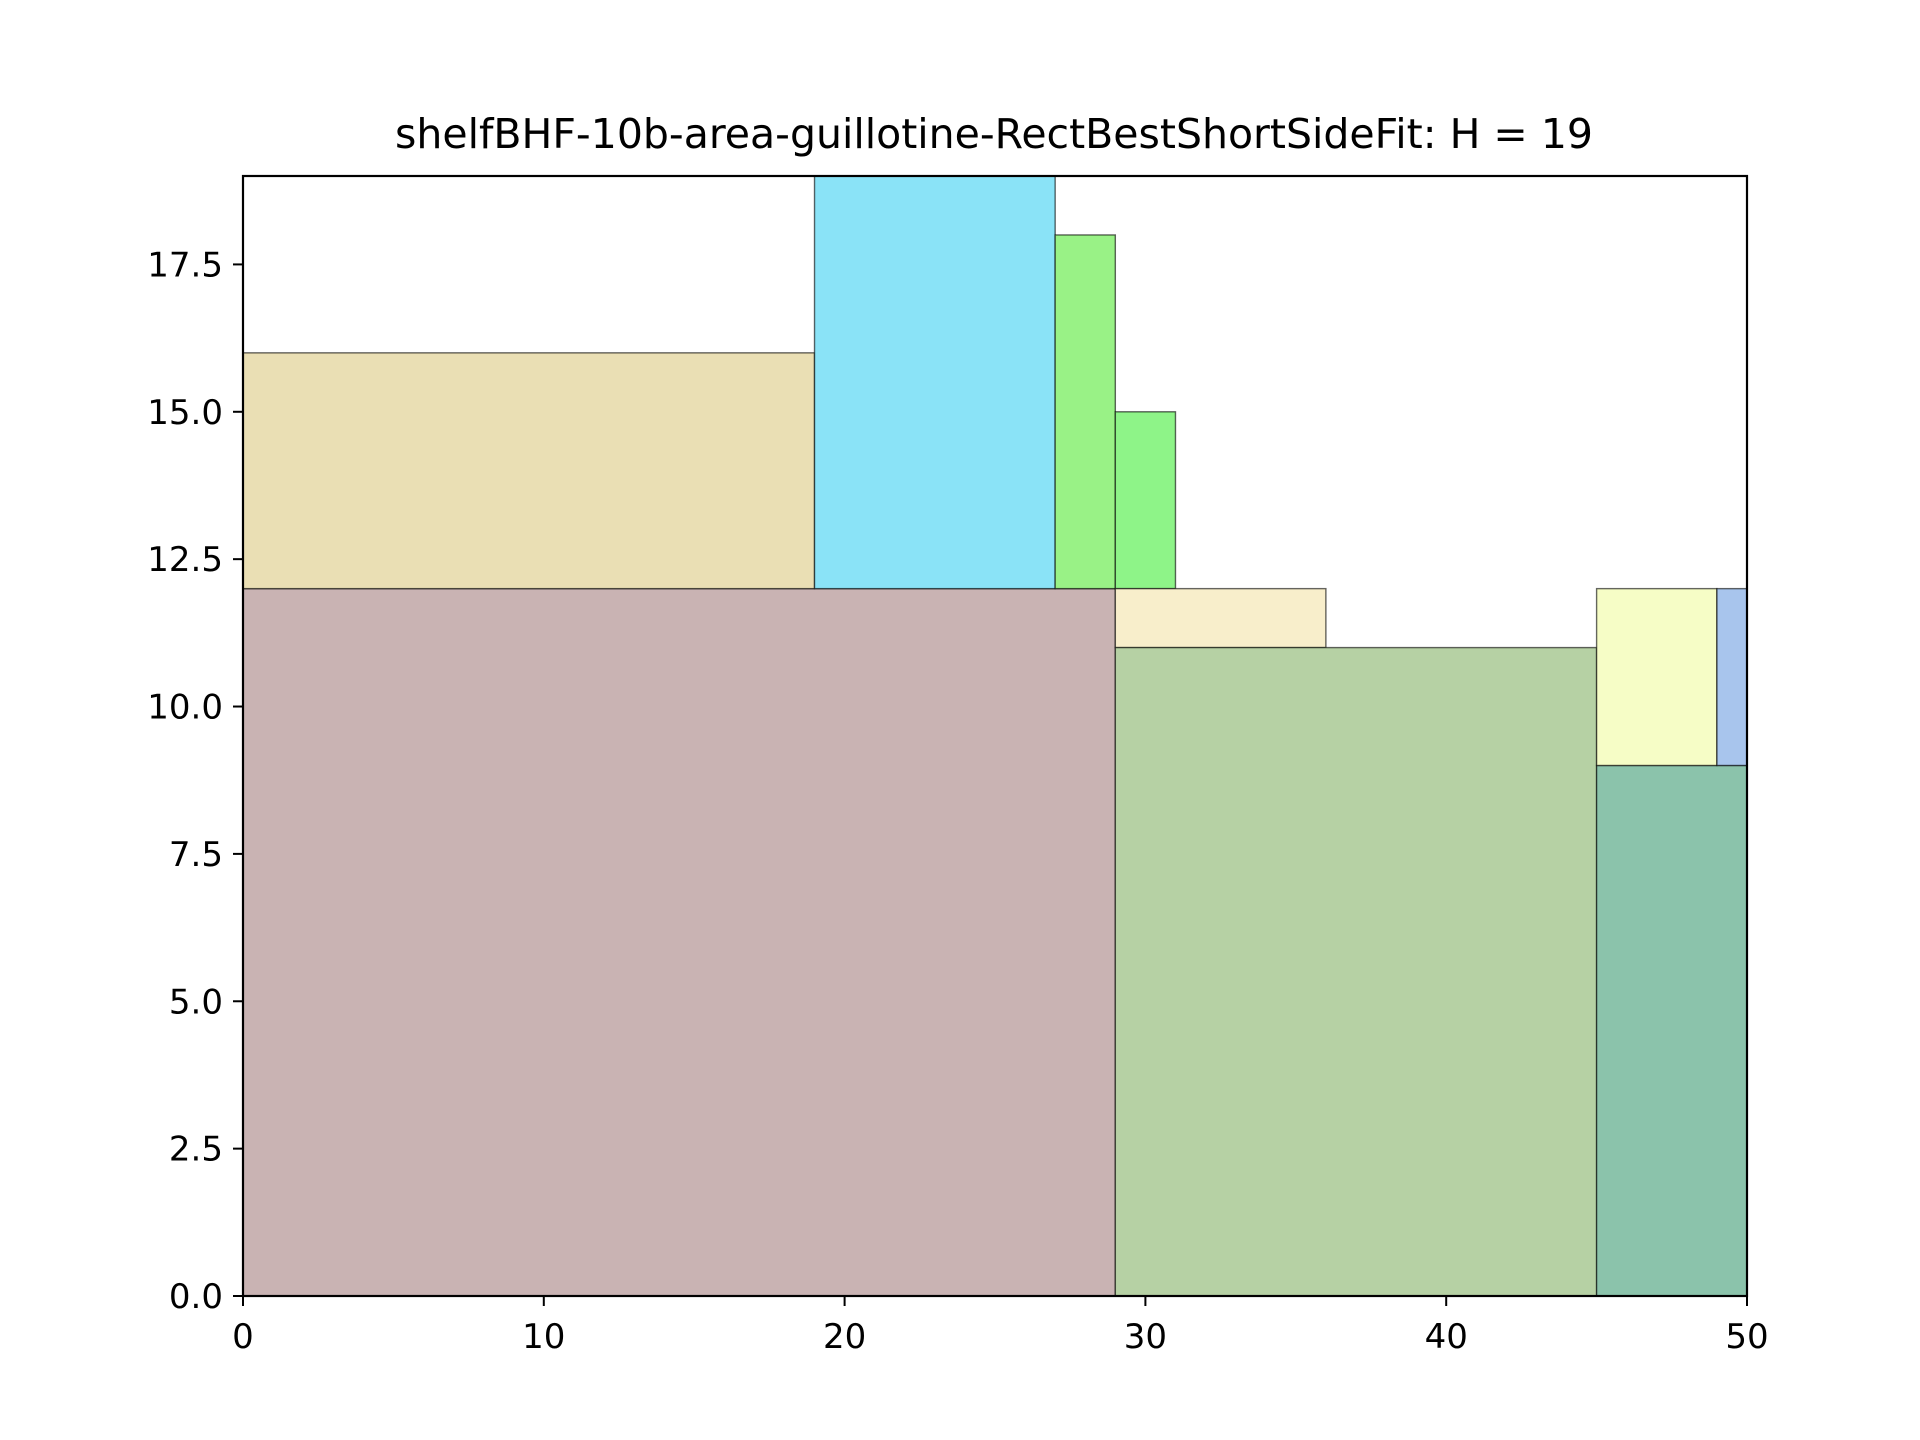 The width and height of the screenshot is (1920, 1440). Describe the element at coordinates (196, 1150) in the screenshot. I see `y-tick-label: 2.5` at that location.